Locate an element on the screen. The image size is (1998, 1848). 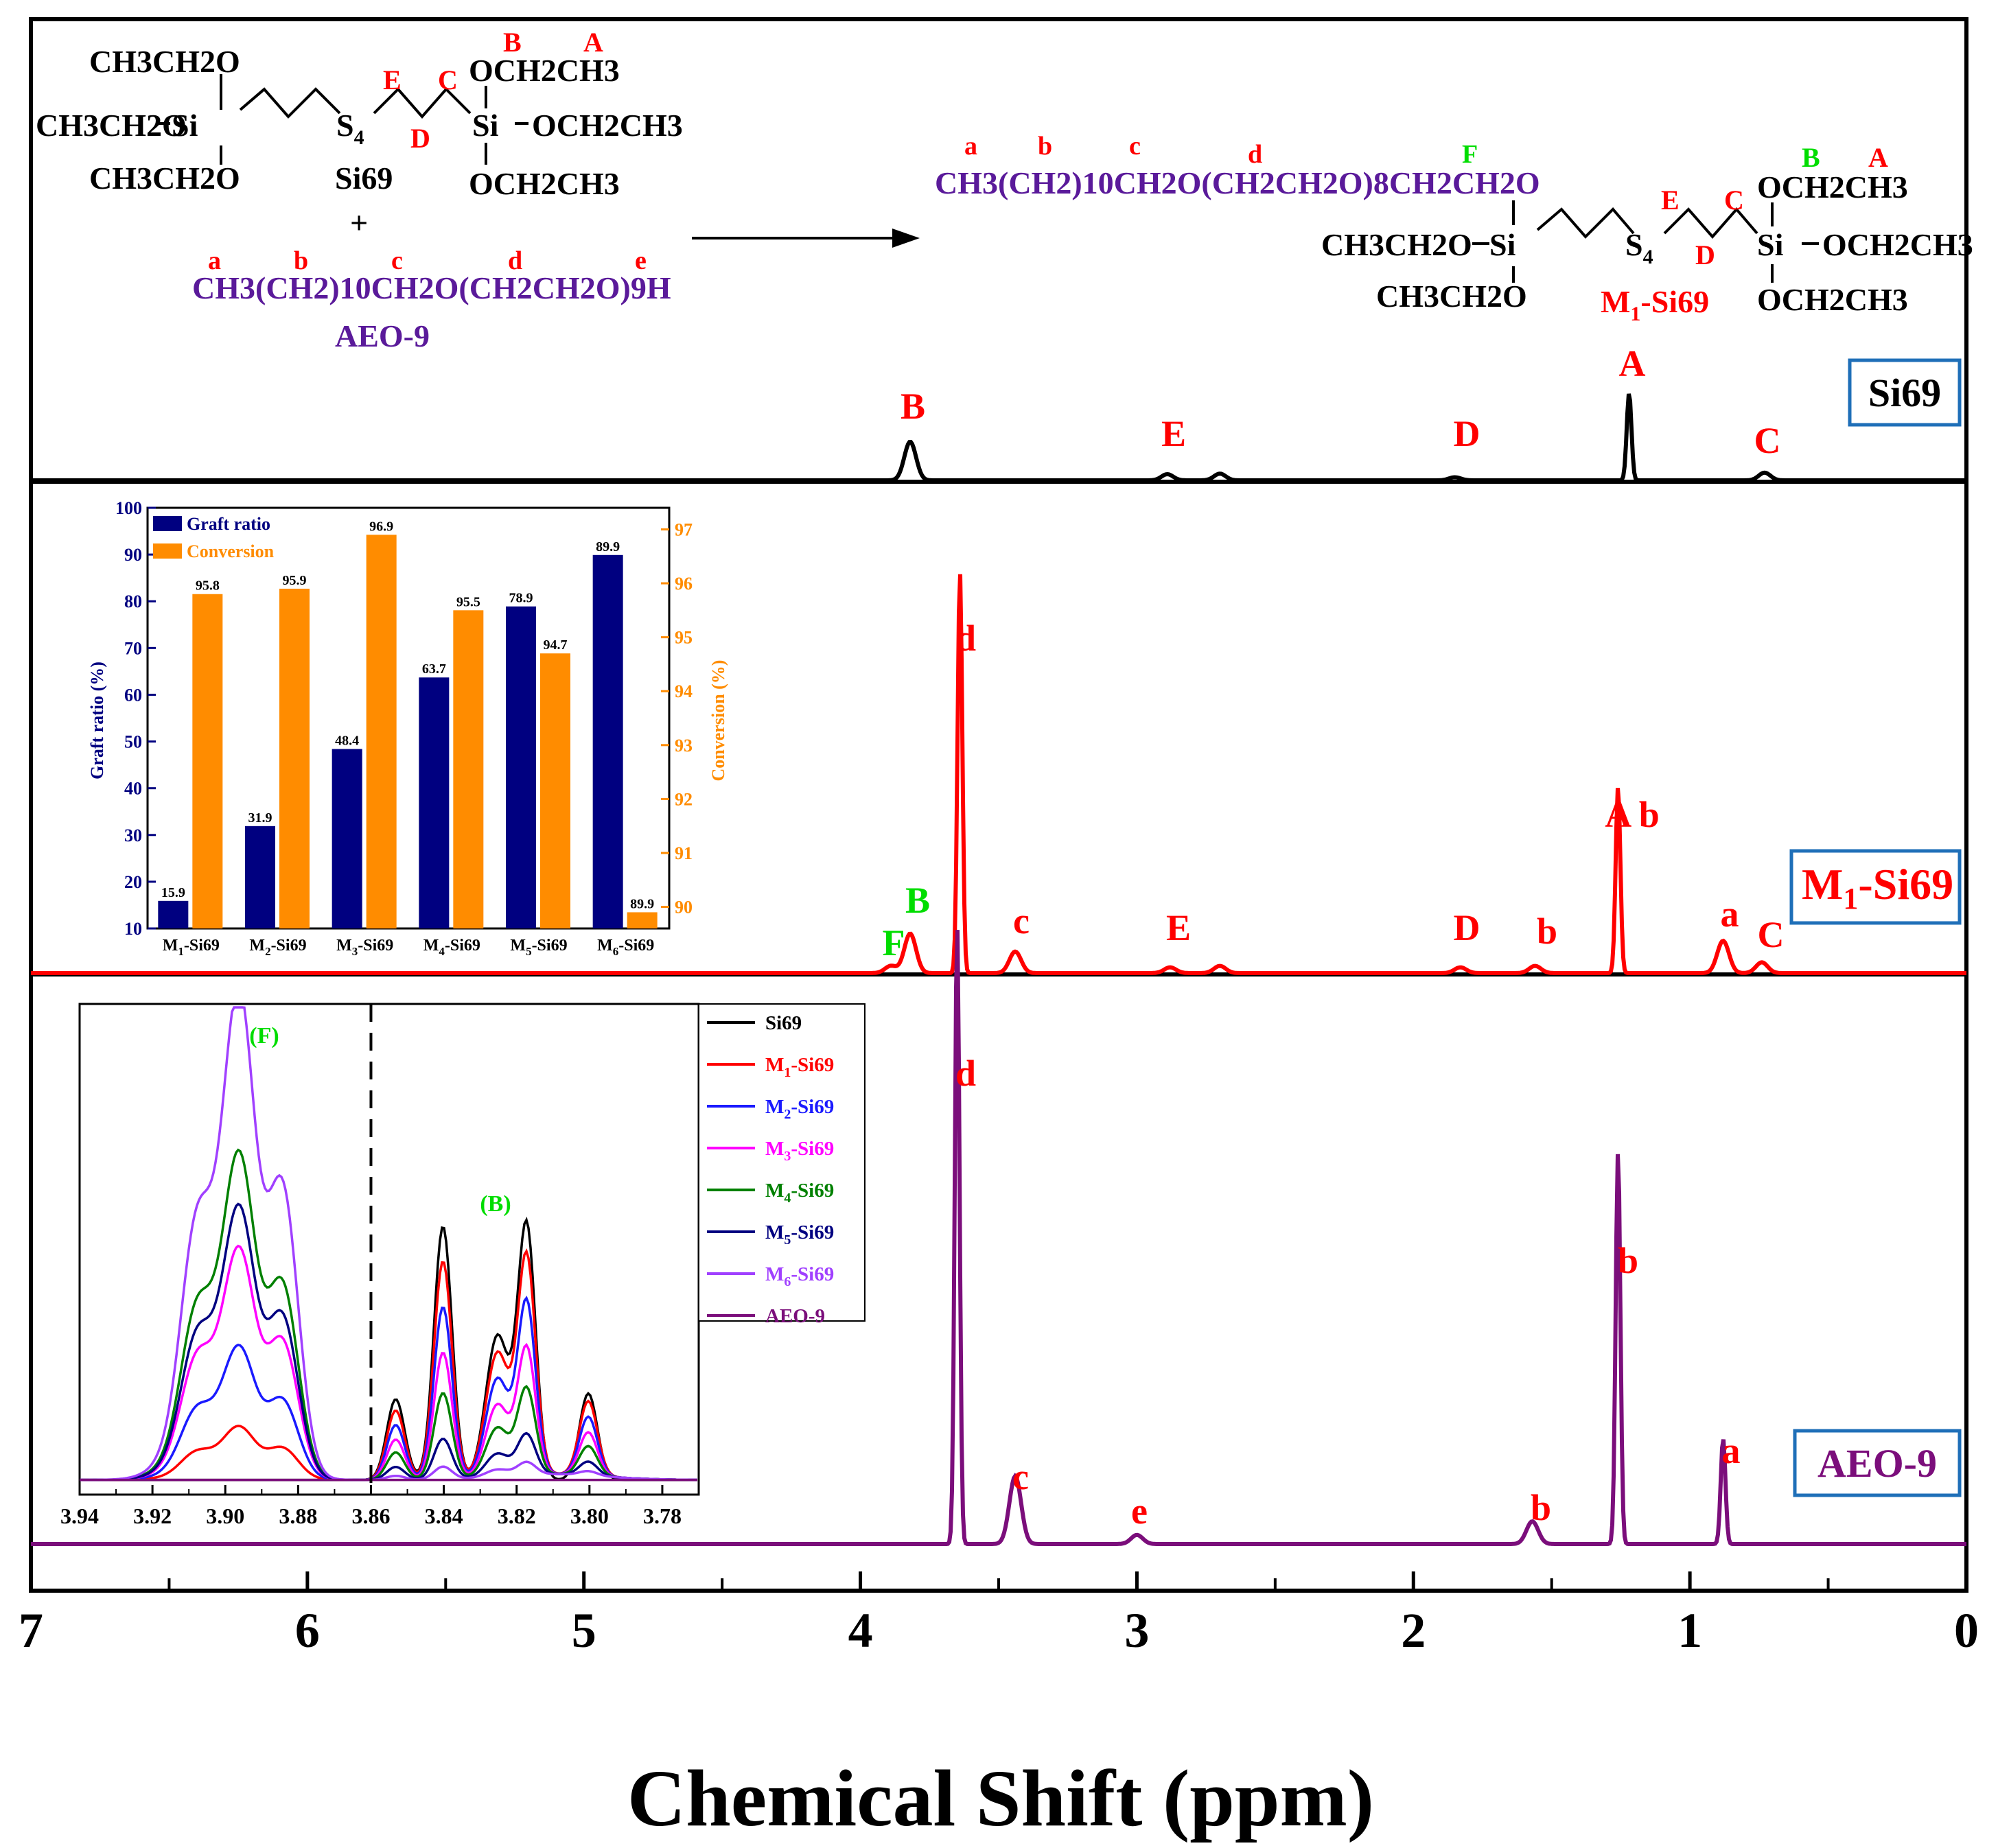
peak-label-aeo-a: a is located at coordinates (1731, 1450).